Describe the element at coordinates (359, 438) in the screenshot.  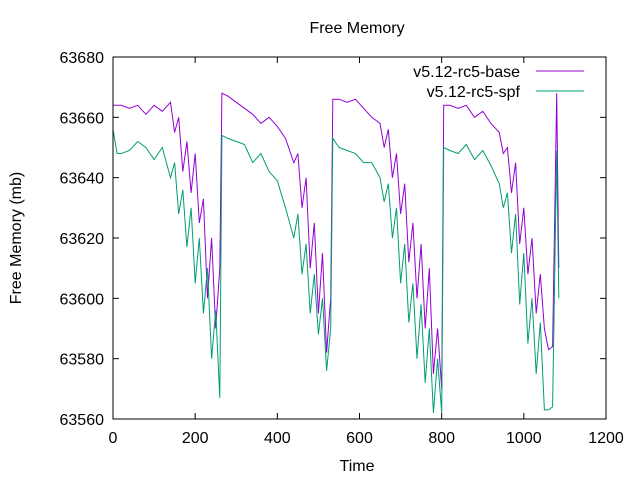
I see `x-tick-label: 600` at that location.